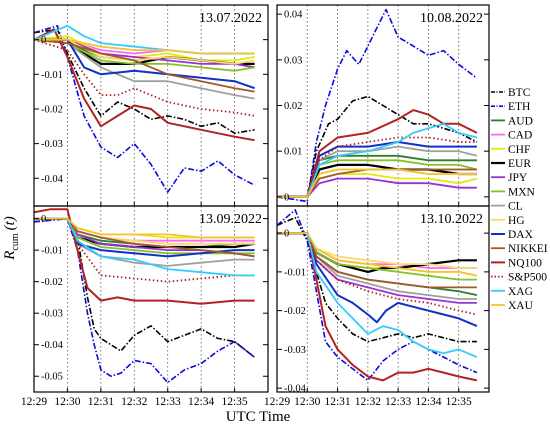 Image resolution: width=550 pixels, height=427 pixels. Describe the element at coordinates (451, 18) in the screenshot. I see `panel-title: 10.08.2022` at that location.